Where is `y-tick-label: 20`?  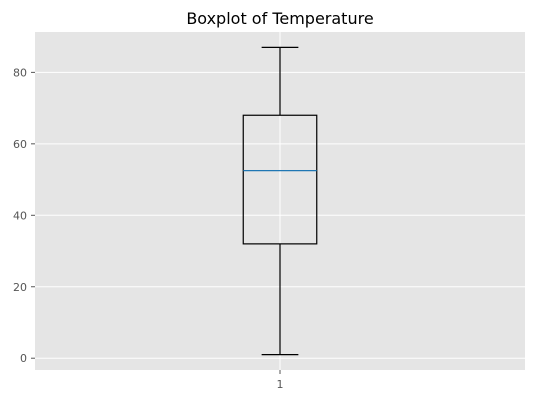 y-tick-label: 20 is located at coordinates (20, 287).